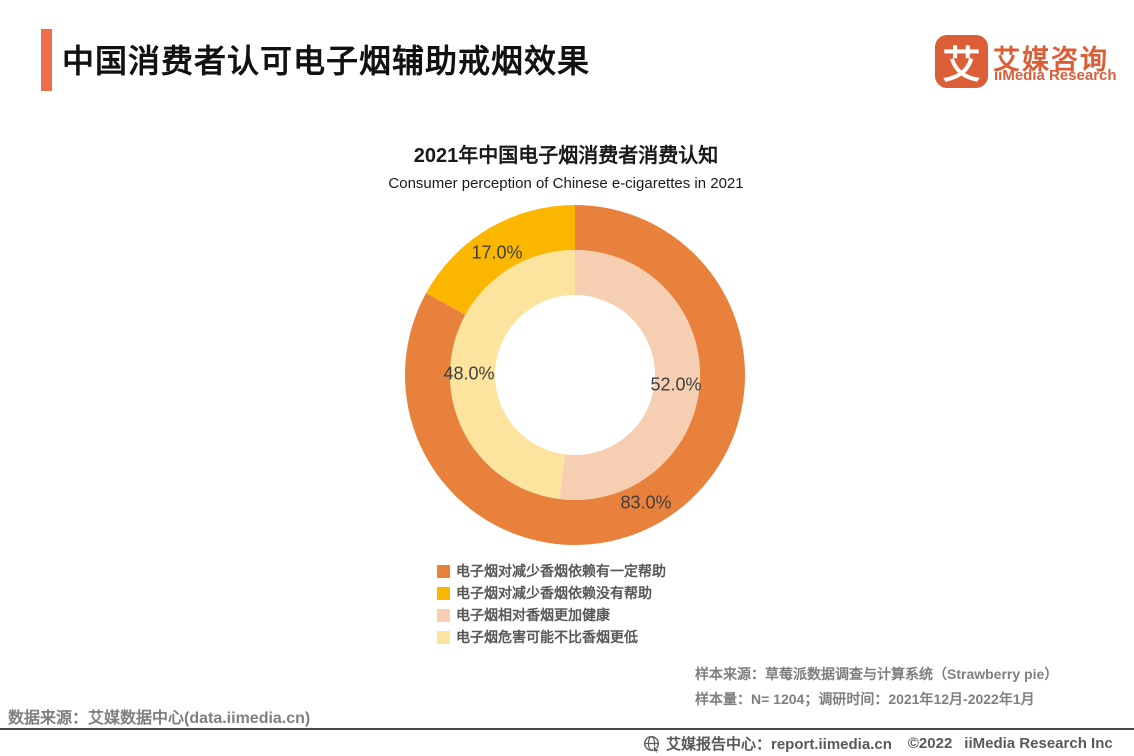 Image resolution: width=1134 pixels, height=756 pixels. I want to click on legend-label: 电子烟对减少香烟依赖没有帮助, so click(554, 593).